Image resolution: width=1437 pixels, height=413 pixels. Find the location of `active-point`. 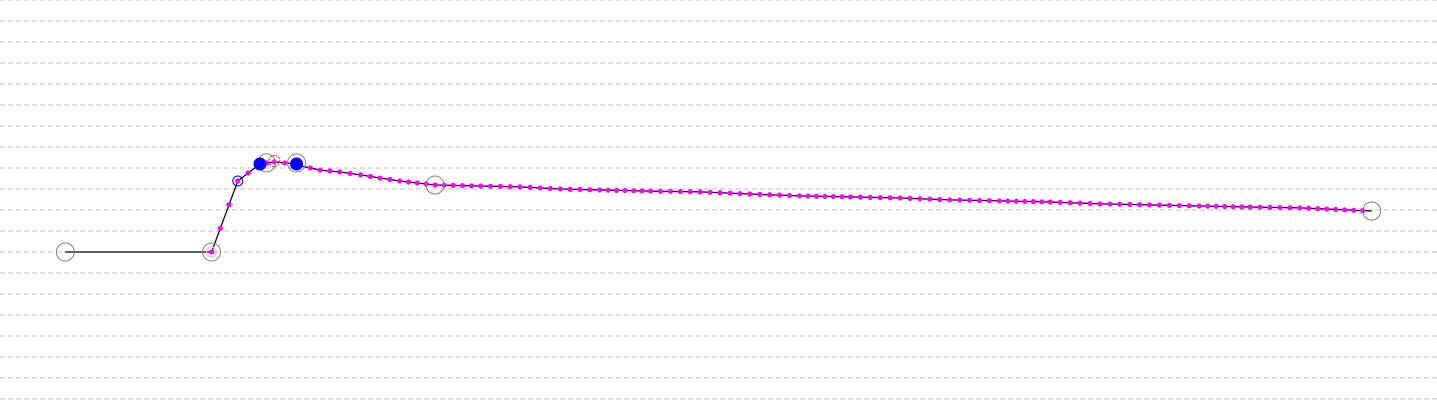

active-point is located at coordinates (238, 181).